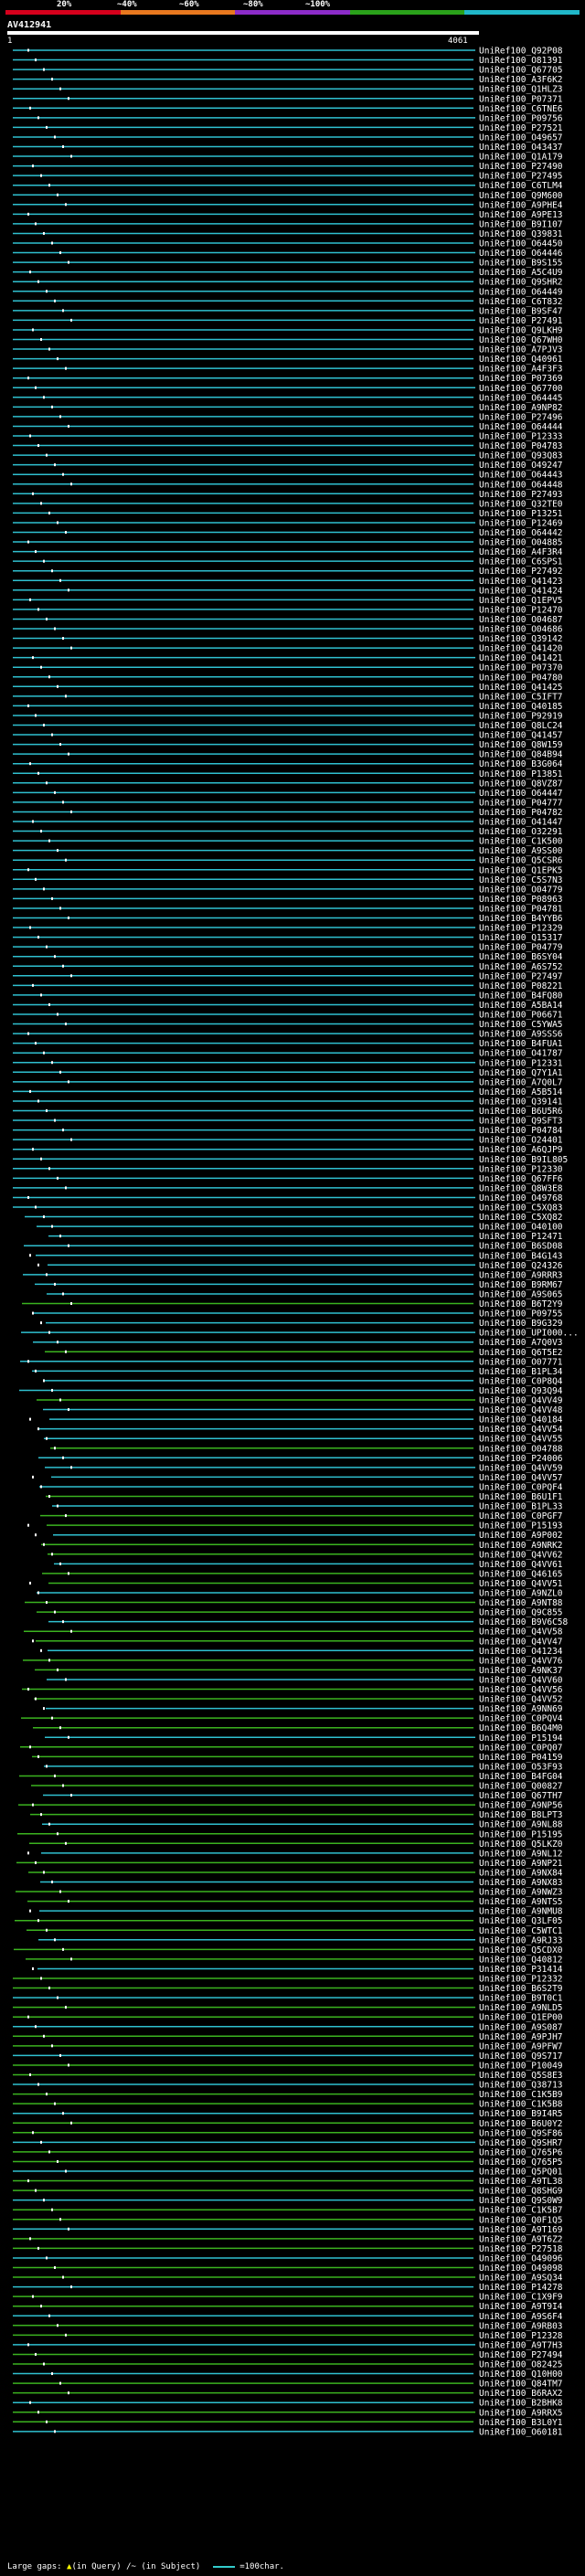 The image size is (585, 2576). I want to click on hit-label: UniRef100_B6SY04, so click(521, 957).